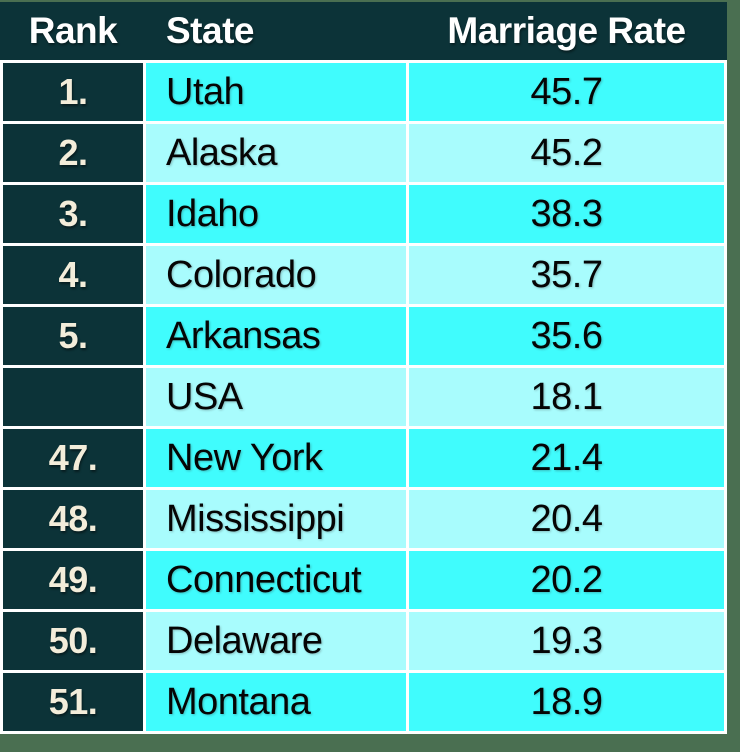  Describe the element at coordinates (566, 153) in the screenshot. I see `rate-cell: 45.2` at that location.